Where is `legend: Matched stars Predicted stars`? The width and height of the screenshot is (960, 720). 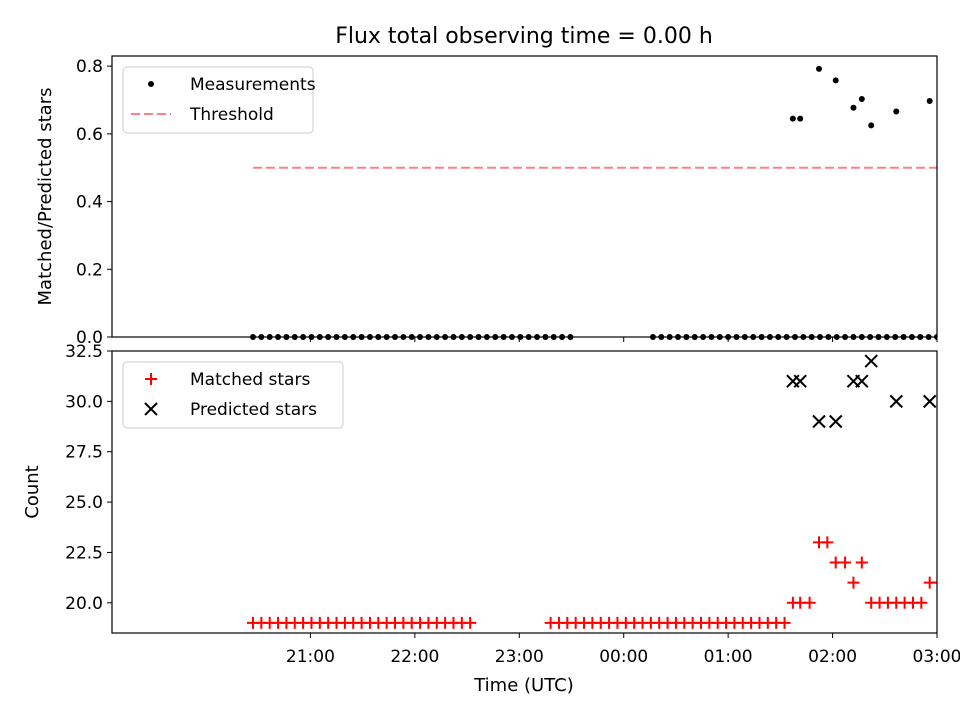
legend: Matched stars Predicted stars is located at coordinates (233, 395).